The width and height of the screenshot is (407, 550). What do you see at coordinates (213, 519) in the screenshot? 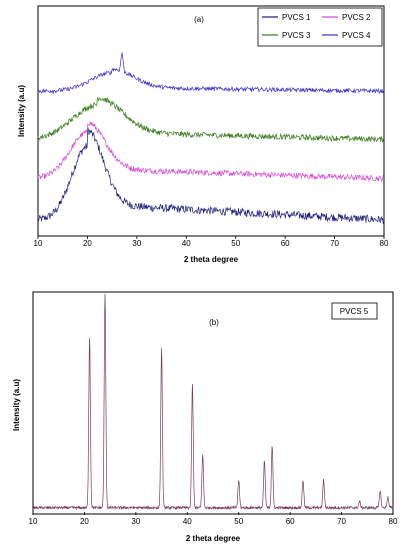
I see `x-ticks-b: 10 20 30 40 50 60 70 80` at bounding box center [213, 519].